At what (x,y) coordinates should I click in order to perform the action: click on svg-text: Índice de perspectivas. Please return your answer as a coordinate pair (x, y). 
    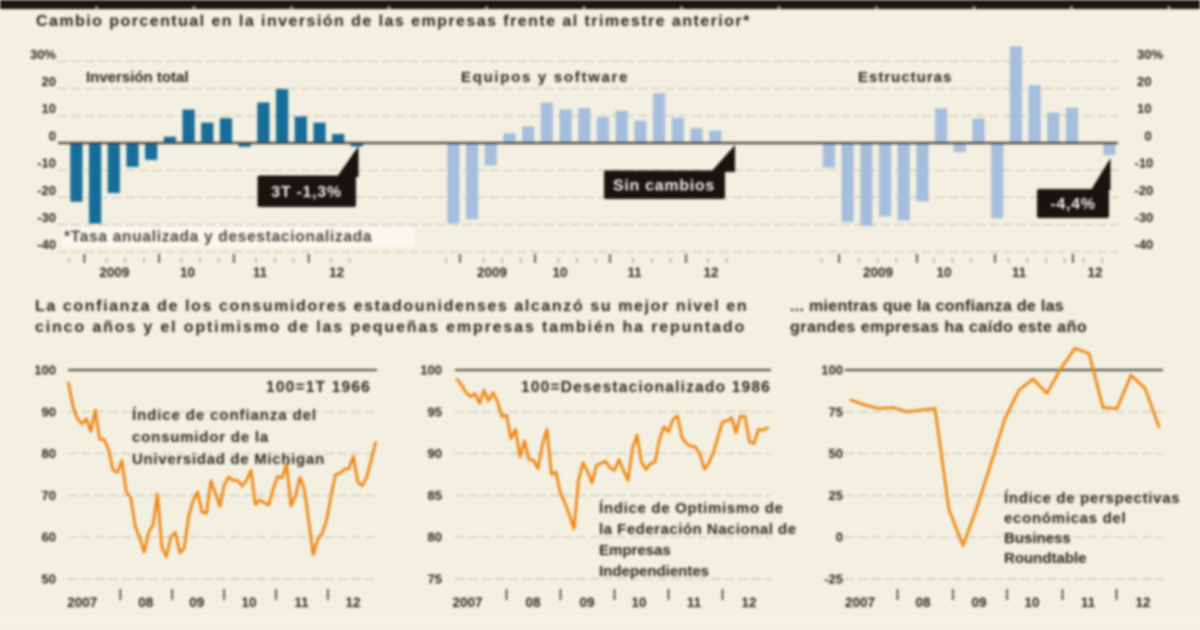
    Looking at the image, I should click on (1092, 498).